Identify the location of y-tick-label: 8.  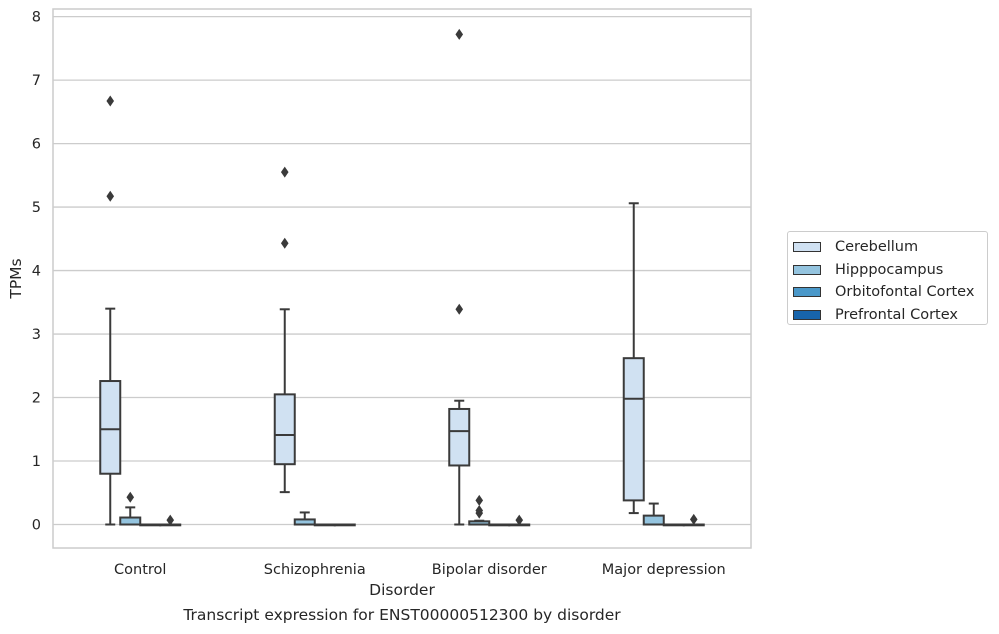
(36, 18).